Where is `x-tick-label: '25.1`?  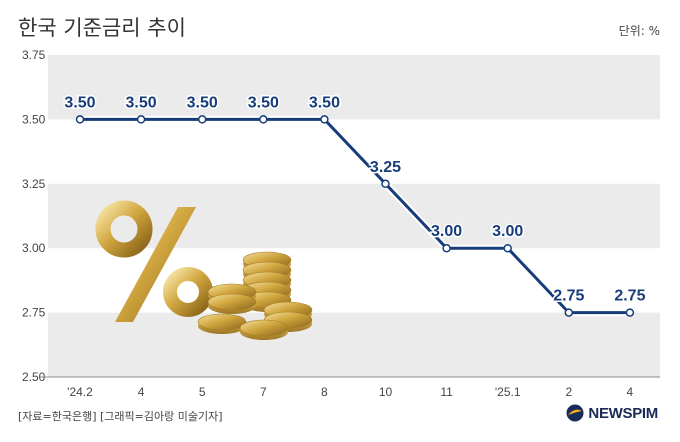 x-tick-label: '25.1 is located at coordinates (508, 392).